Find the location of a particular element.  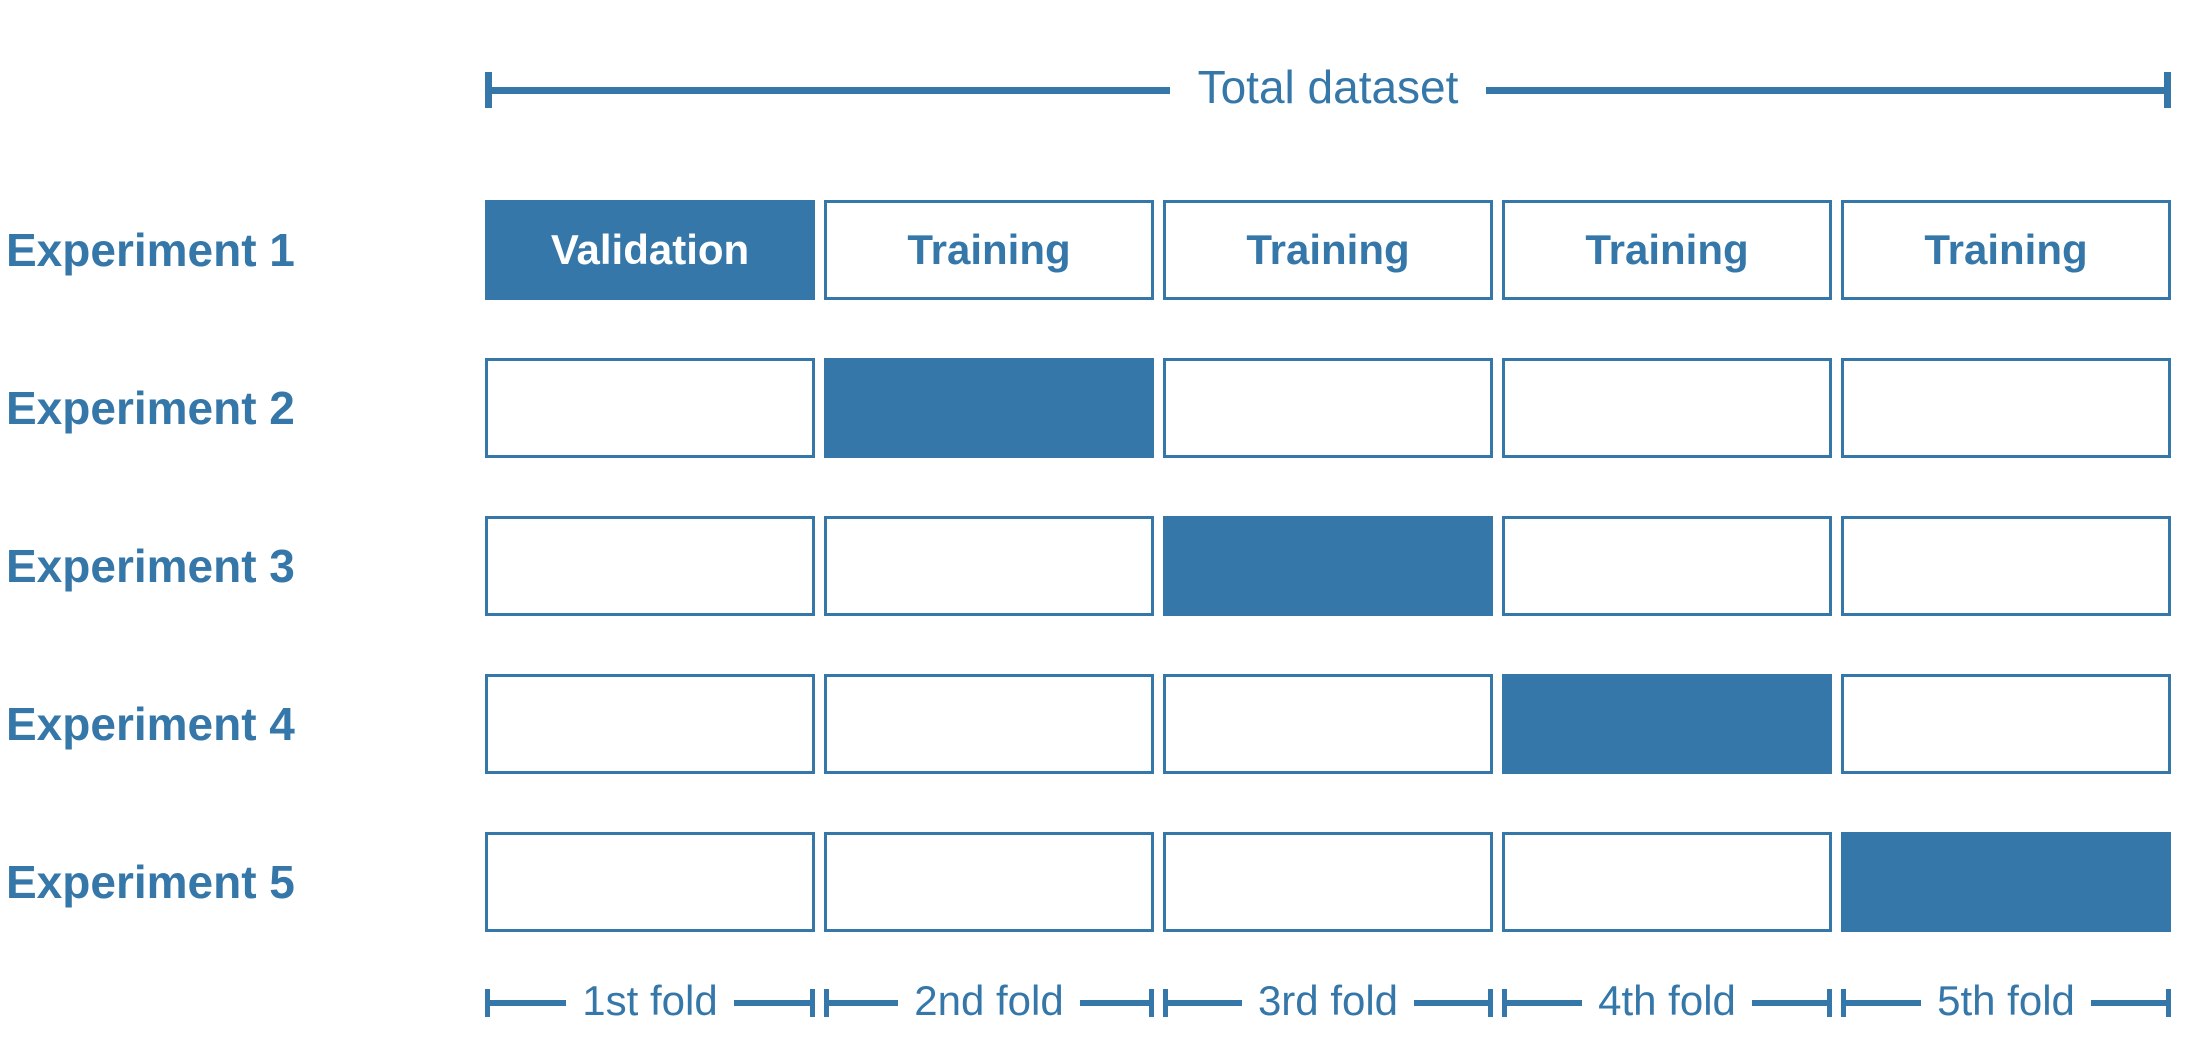

experiment-row: Experiment 4 is located at coordinates (1098, 724).